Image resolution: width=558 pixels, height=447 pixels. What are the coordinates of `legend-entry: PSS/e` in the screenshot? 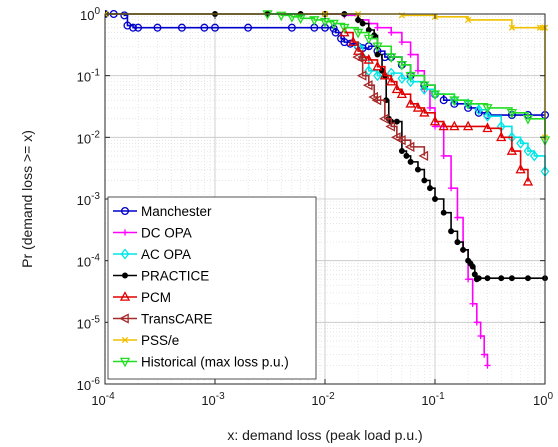 It's located at (146, 340).